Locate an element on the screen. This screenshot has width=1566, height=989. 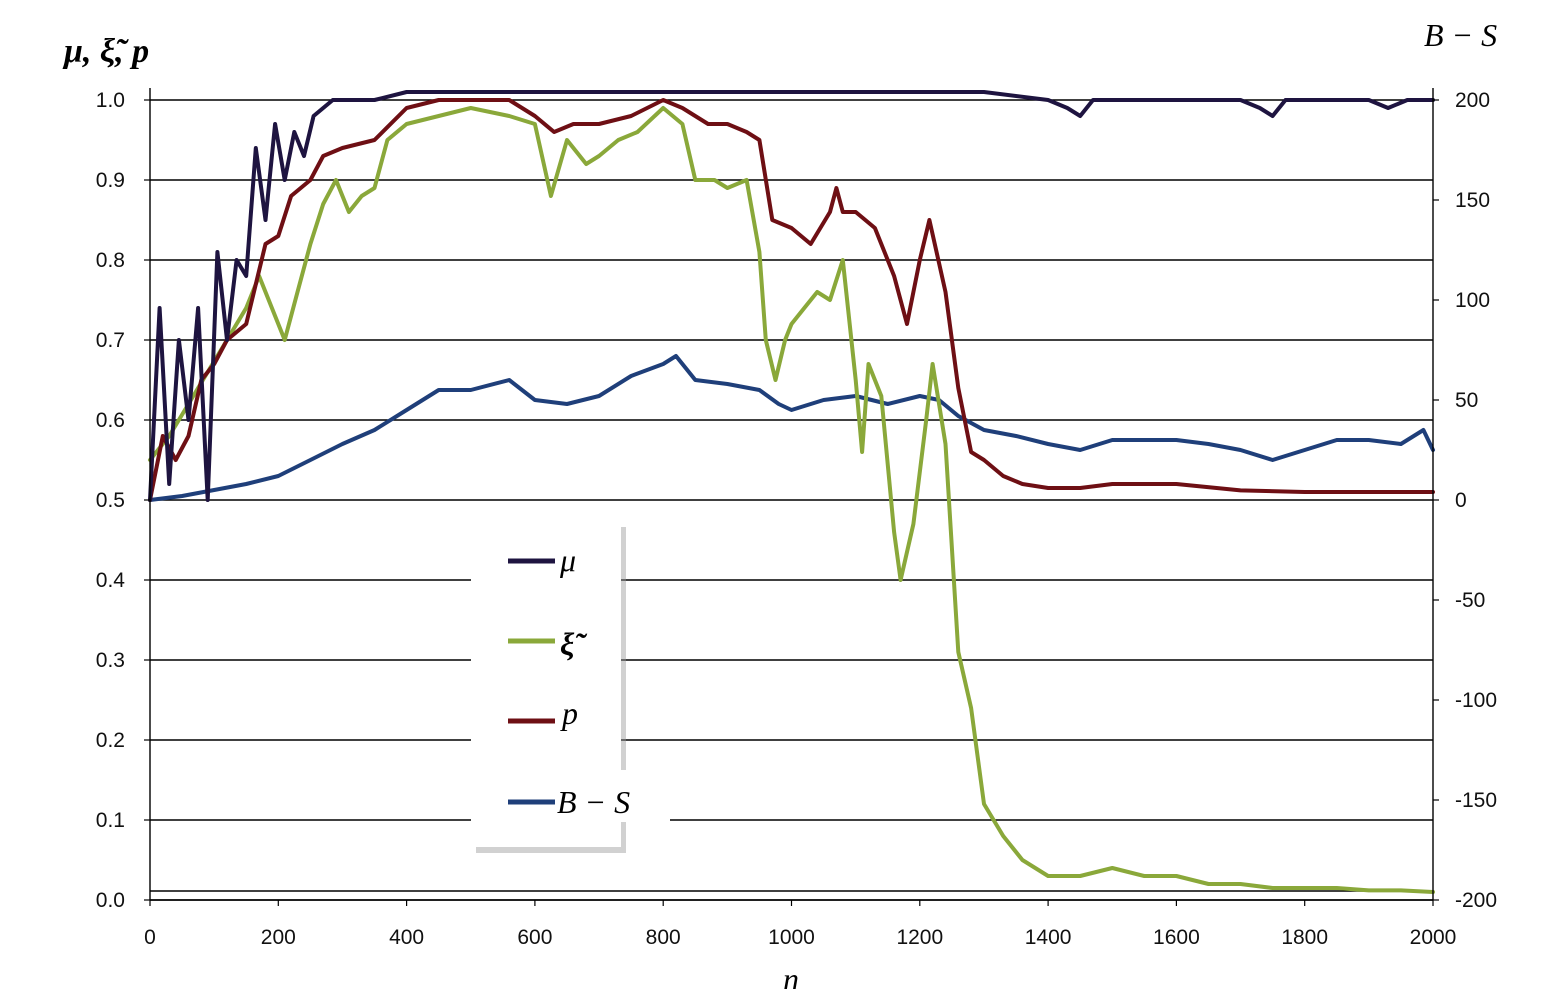
y-tick-label: 0.2 is located at coordinates (110, 740).